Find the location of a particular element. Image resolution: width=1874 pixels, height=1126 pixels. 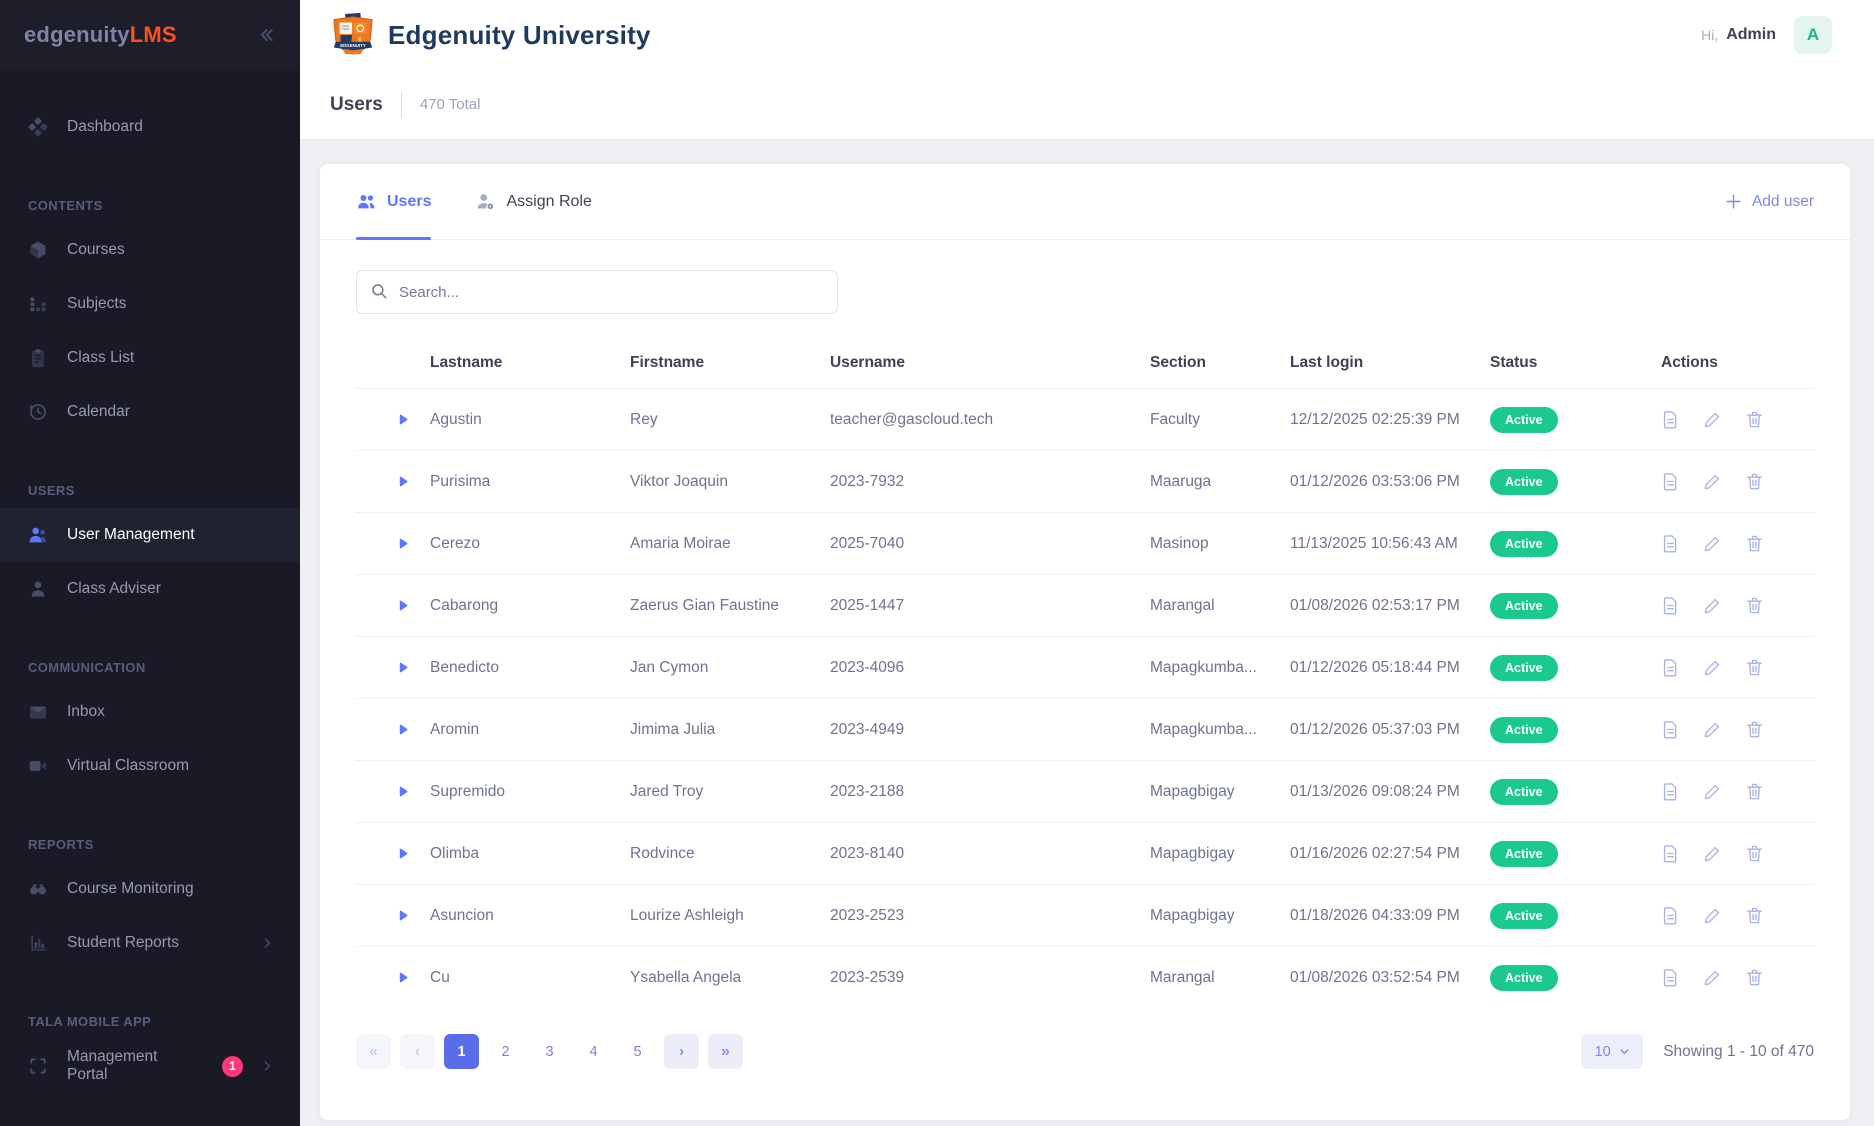

cell-username: 2025-1447 is located at coordinates (867, 605).